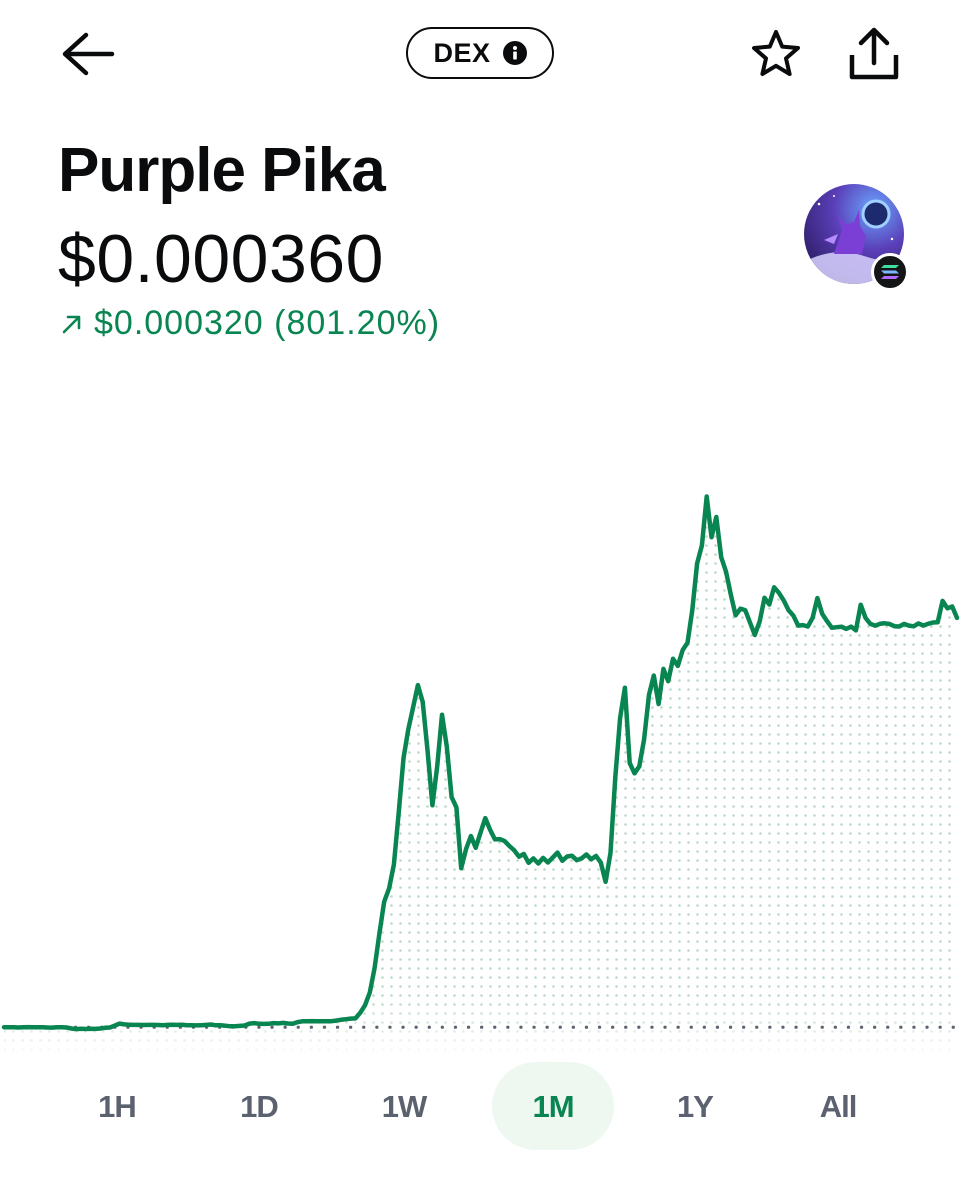 The width and height of the screenshot is (961, 1200). Describe the element at coordinates (695, 1106) in the screenshot. I see `tab-1y: 1Y` at that location.